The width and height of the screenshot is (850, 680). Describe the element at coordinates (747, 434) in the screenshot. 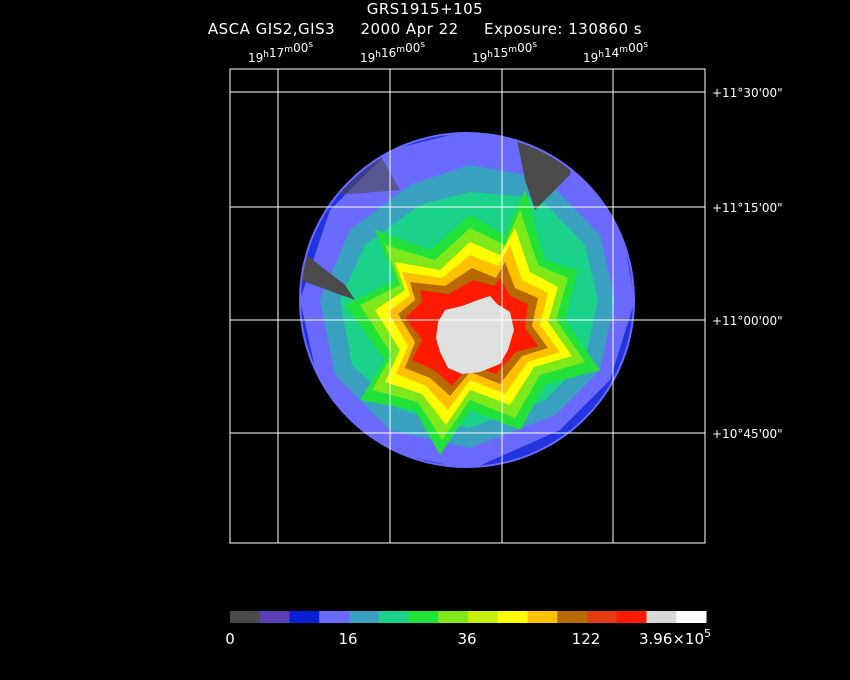

I see `dec-tick-label: +10°45'00"` at that location.